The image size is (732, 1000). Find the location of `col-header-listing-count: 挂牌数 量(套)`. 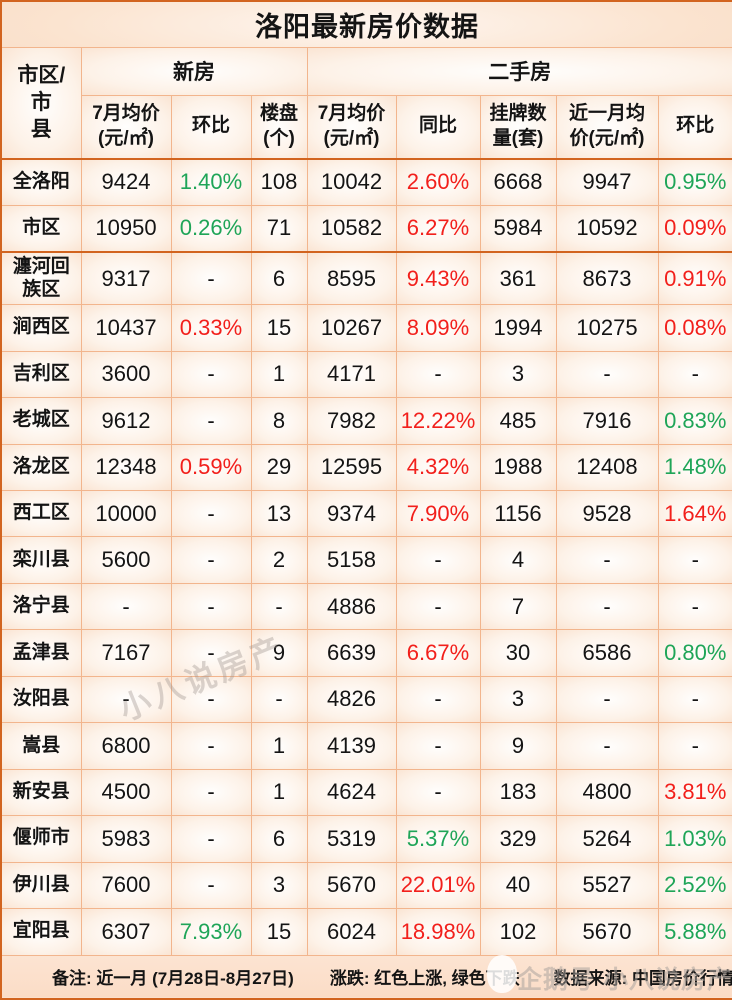

col-header-listing-count: 挂牌数 量(套) is located at coordinates (518, 127).